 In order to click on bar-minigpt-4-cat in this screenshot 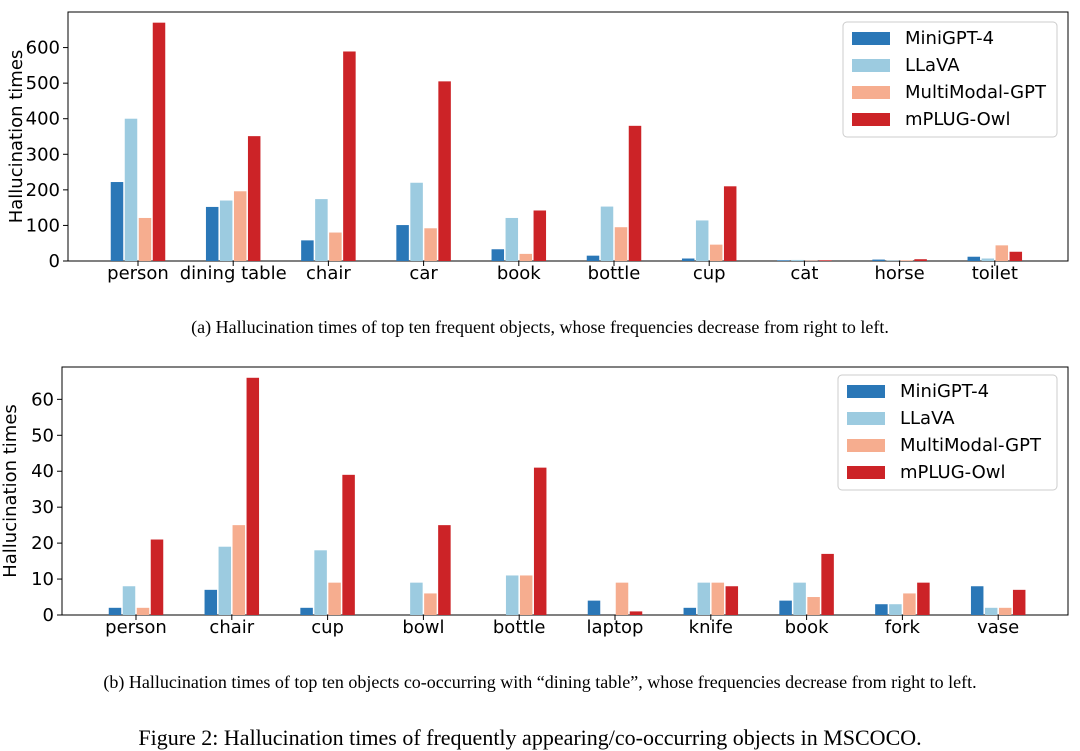, I will do `click(783, 260)`.